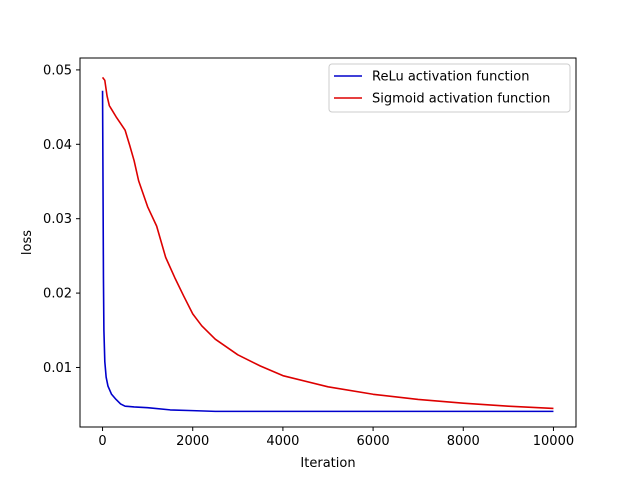 This screenshot has width=640, height=480. Describe the element at coordinates (327, 463) in the screenshot. I see `x-axis-label: Iteration` at that location.